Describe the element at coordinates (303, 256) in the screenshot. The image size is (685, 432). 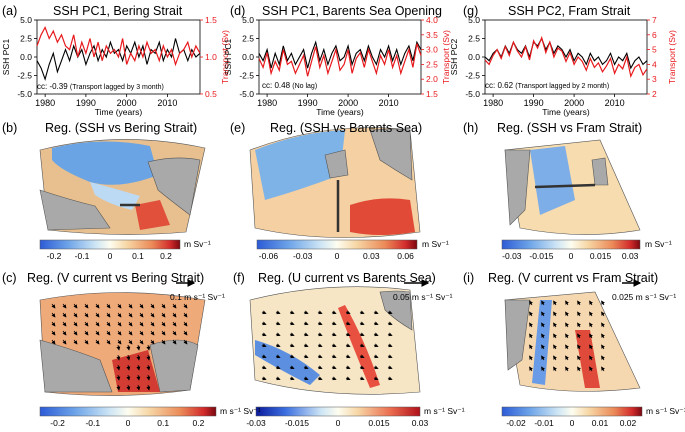
I see `colorbar-tick-e: -0.03` at that location.